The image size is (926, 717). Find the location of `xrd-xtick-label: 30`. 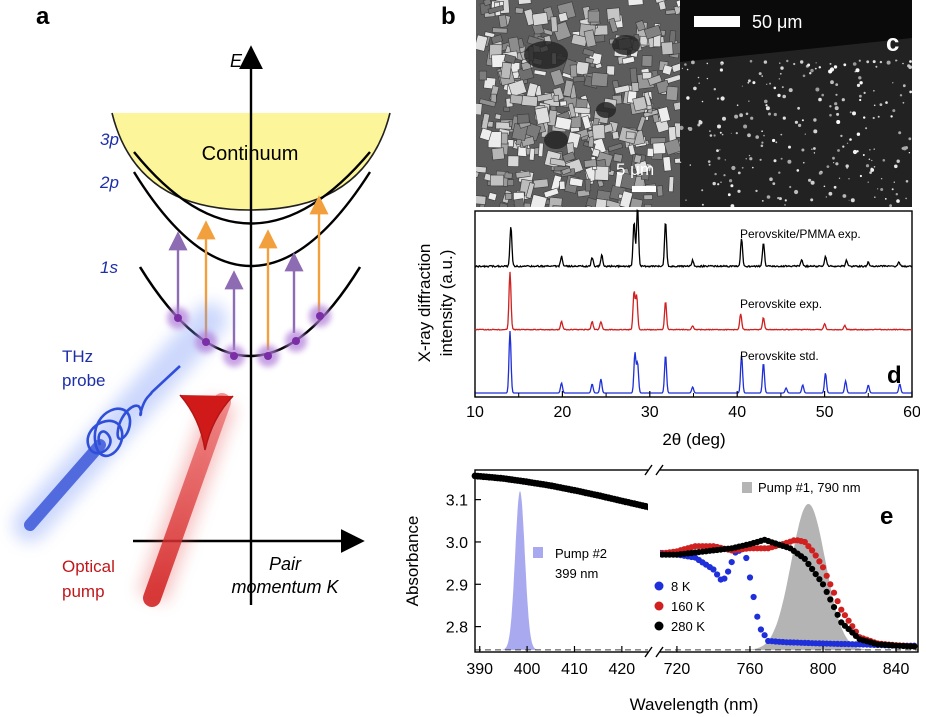

xrd-xtick-label: 30 is located at coordinates (650, 412).